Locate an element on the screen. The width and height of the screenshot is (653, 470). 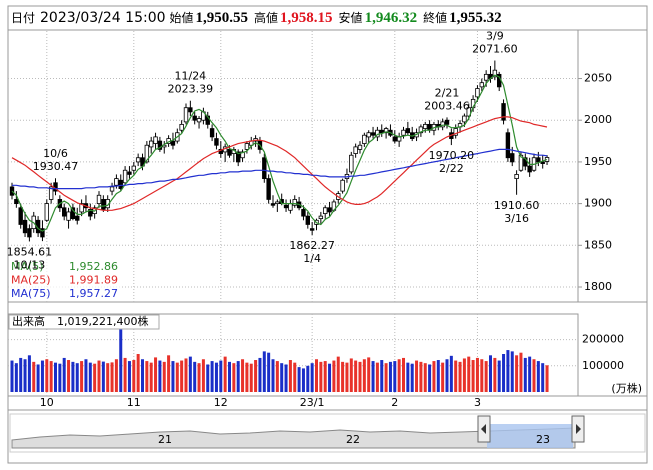
y-tick-label: 1950 is located at coordinates (598, 161).